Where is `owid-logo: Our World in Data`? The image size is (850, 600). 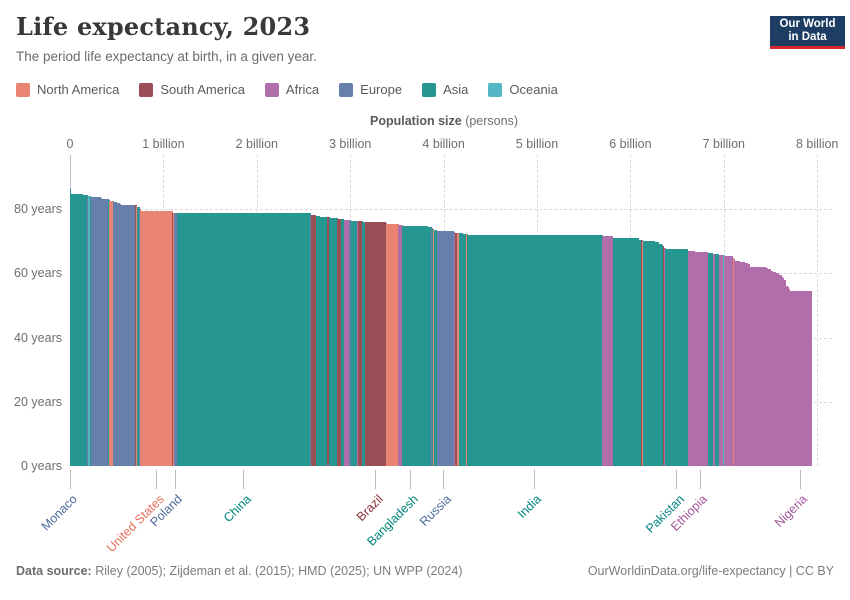 owid-logo: Our World in Data is located at coordinates (807, 32).